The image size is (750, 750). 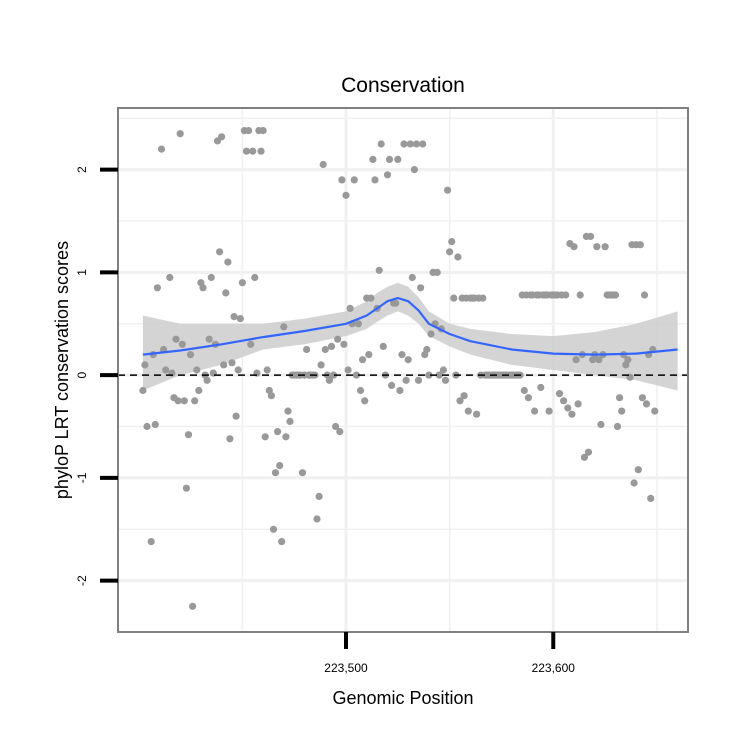 I want to click on smooth-band, so click(x=410, y=336).